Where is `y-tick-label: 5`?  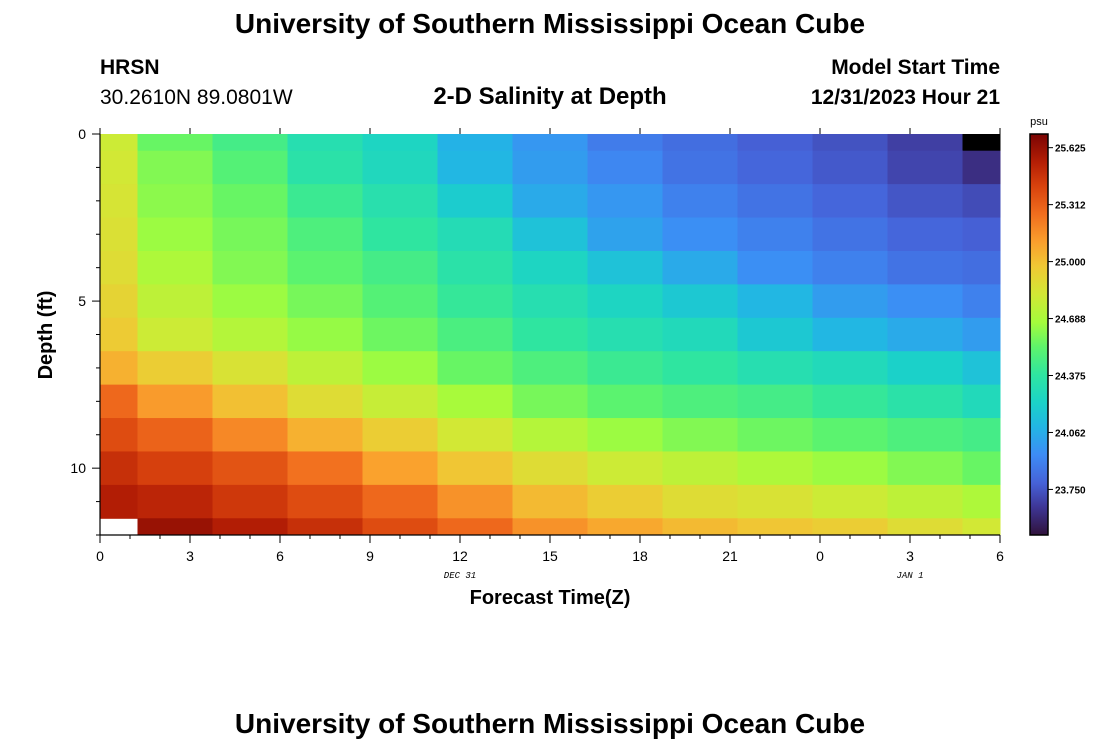
y-tick-label: 5 is located at coordinates (82, 301).